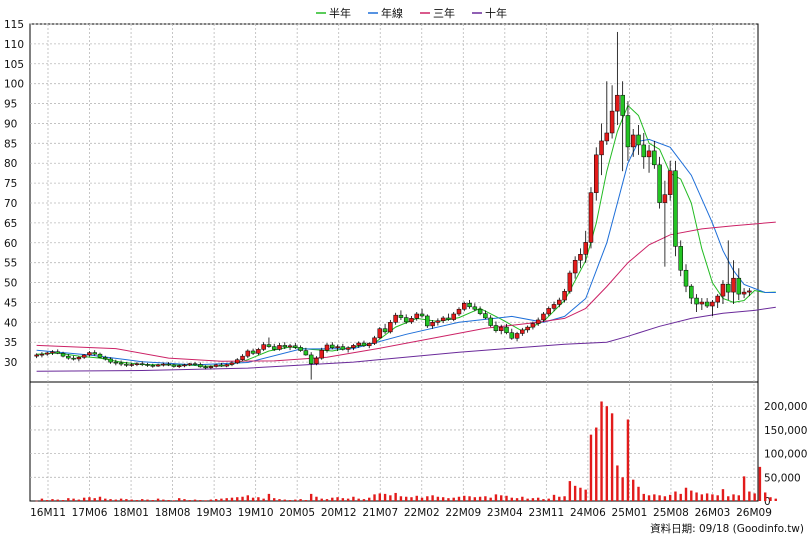 The image size is (808, 540). Describe the element at coordinates (10, 224) in the screenshot. I see `price-tick-label: 65` at that location.